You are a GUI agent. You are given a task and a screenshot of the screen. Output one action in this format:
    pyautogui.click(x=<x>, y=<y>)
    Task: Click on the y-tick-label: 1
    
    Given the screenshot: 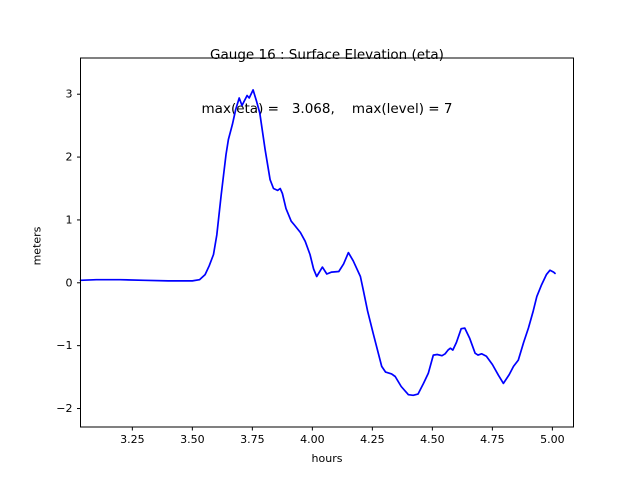 What is the action you would take?
    pyautogui.click(x=69, y=219)
    